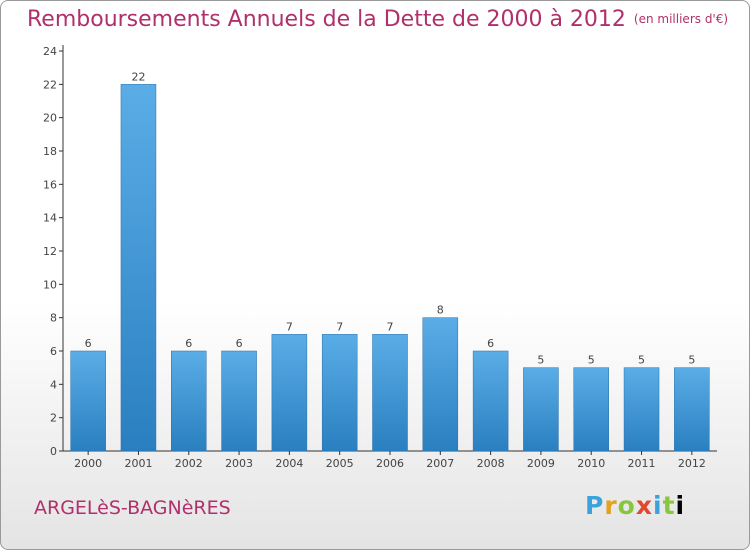 This screenshot has height=550, width=750. What do you see at coordinates (440, 463) in the screenshot?
I see `x-tick-label: 2007` at bounding box center [440, 463].